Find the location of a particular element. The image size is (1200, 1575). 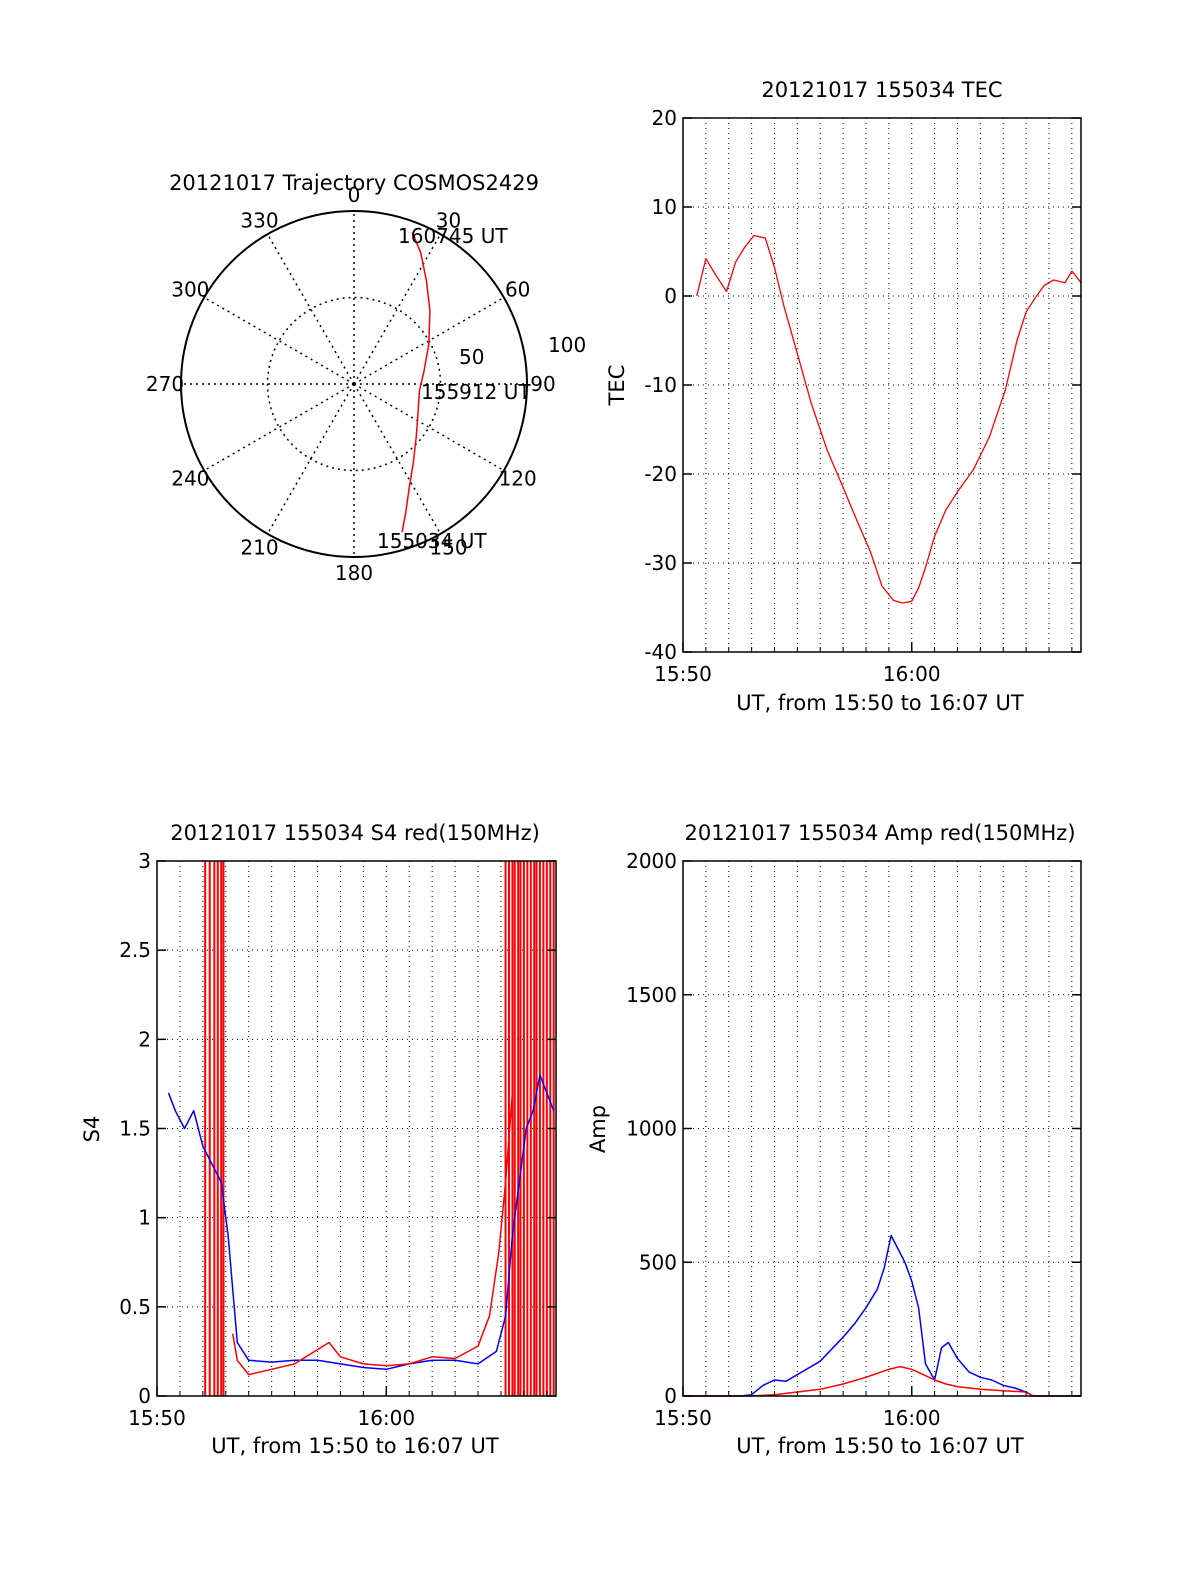

polar-grid is located at coordinates (354, 384).